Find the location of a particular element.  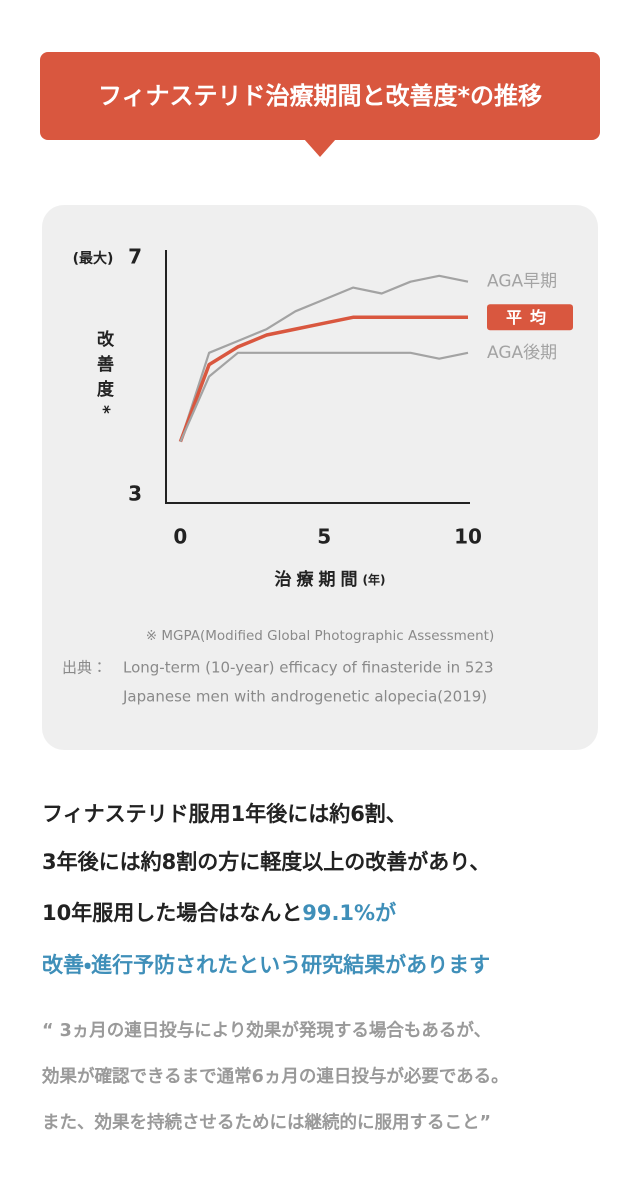

y-axis-label: 改善度* is located at coordinates (103, 375).